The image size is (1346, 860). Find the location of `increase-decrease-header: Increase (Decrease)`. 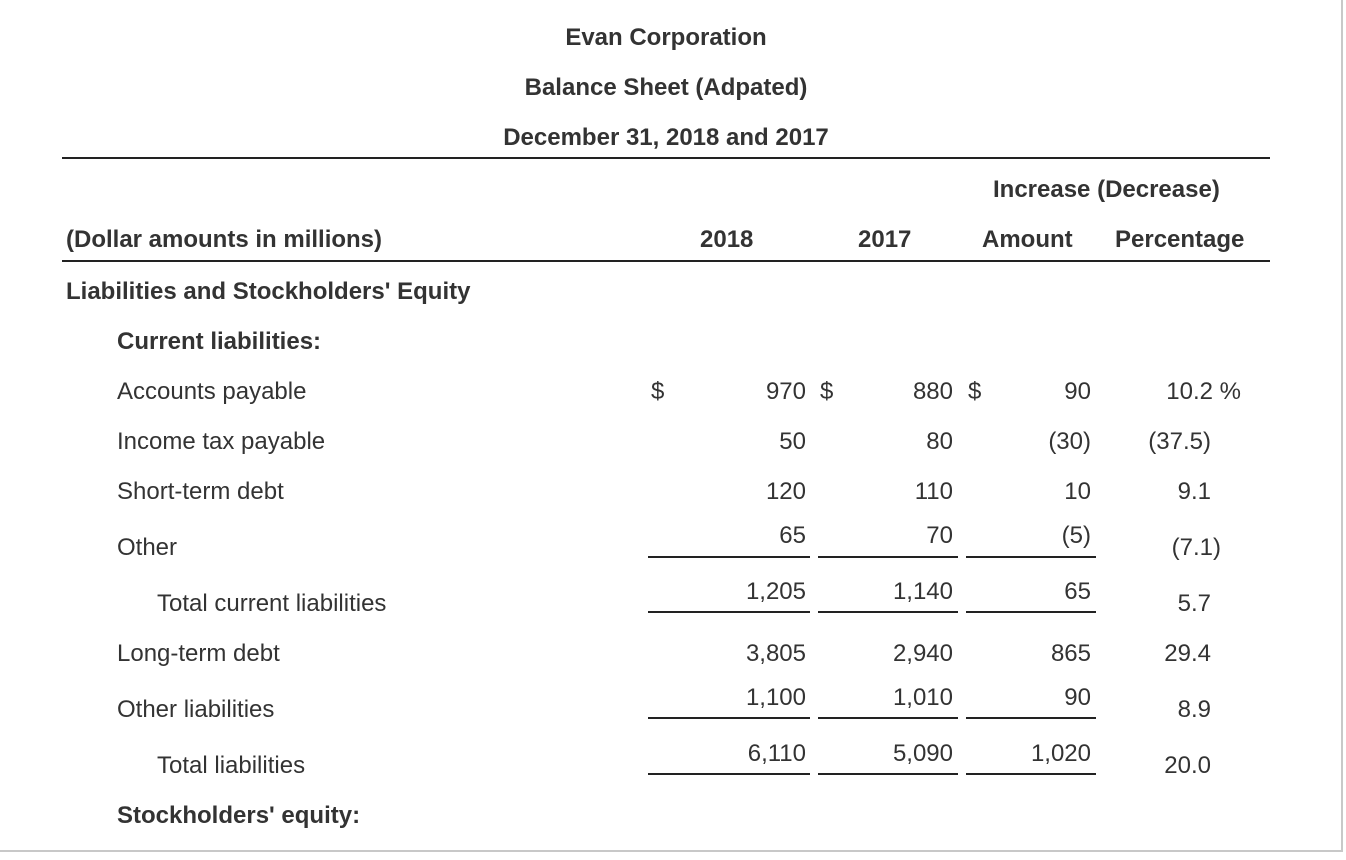

increase-decrease-header: Increase (Decrease) is located at coordinates (1106, 189).